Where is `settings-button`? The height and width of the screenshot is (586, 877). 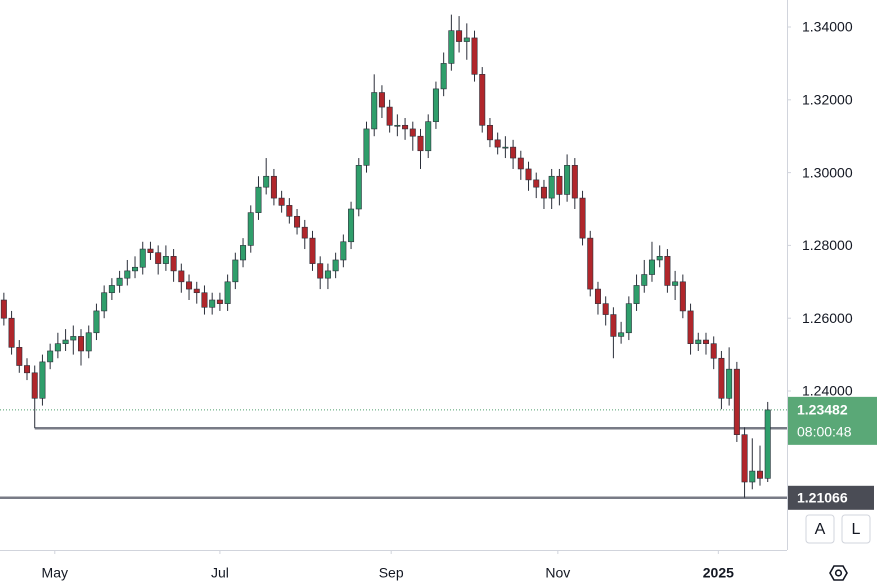 settings-button is located at coordinates (838, 573).